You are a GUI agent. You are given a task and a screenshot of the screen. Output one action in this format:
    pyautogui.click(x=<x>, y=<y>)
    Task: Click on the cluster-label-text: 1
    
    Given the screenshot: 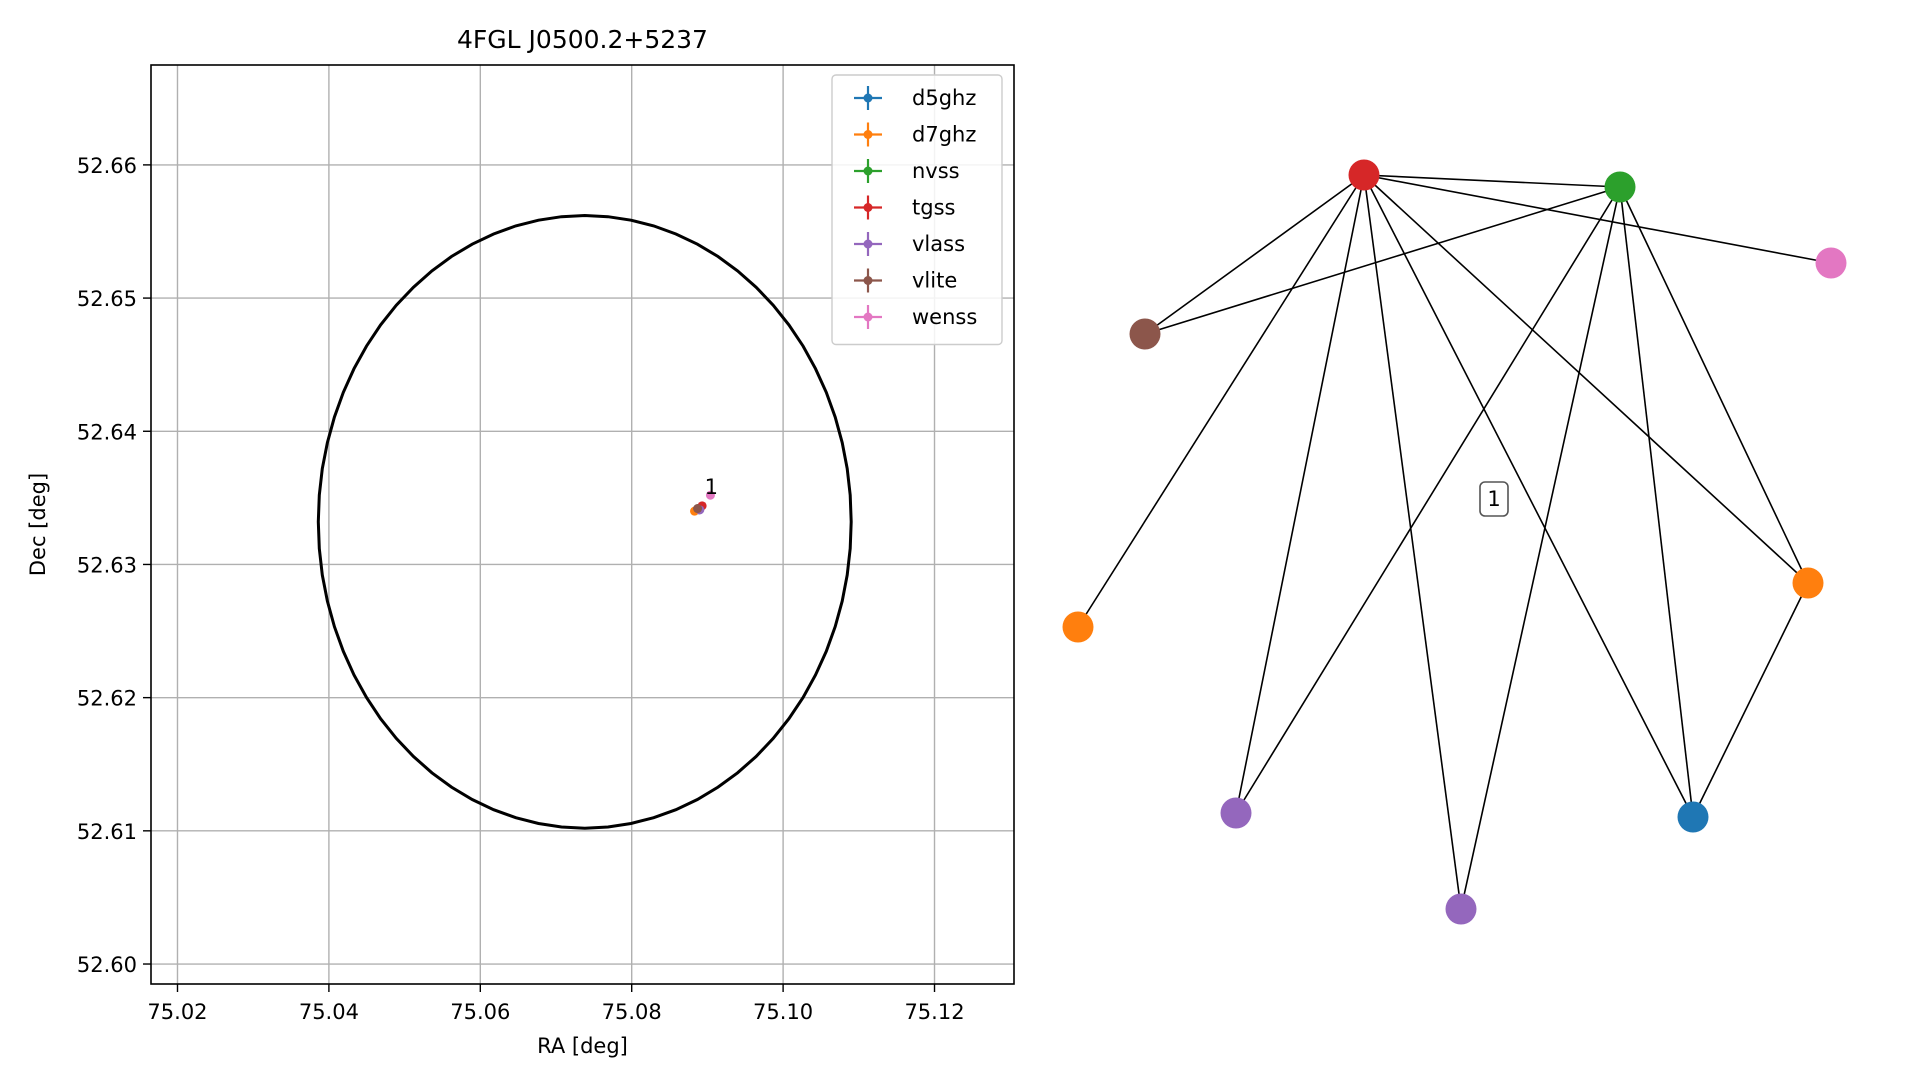 What is the action you would take?
    pyautogui.click(x=1493, y=499)
    